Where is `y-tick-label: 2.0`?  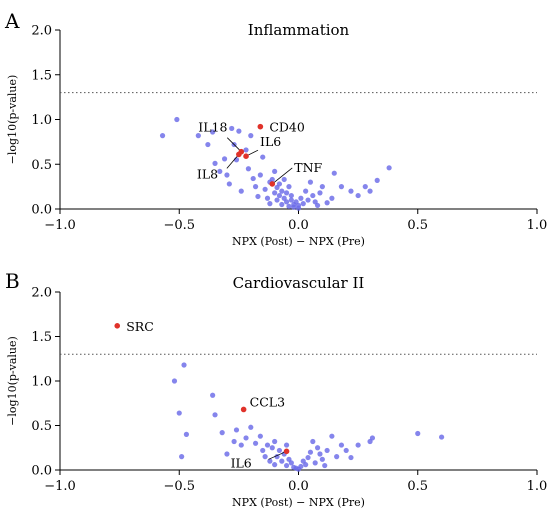
y-tick-label: 2.0 is located at coordinates (41, 293).